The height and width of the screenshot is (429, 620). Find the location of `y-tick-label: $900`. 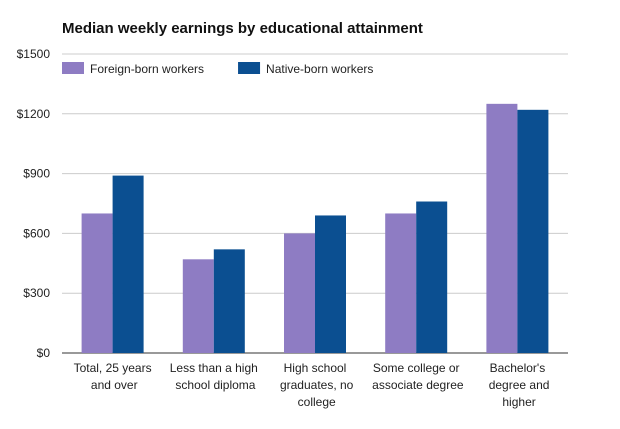

y-tick-label: $900 is located at coordinates (36, 174).